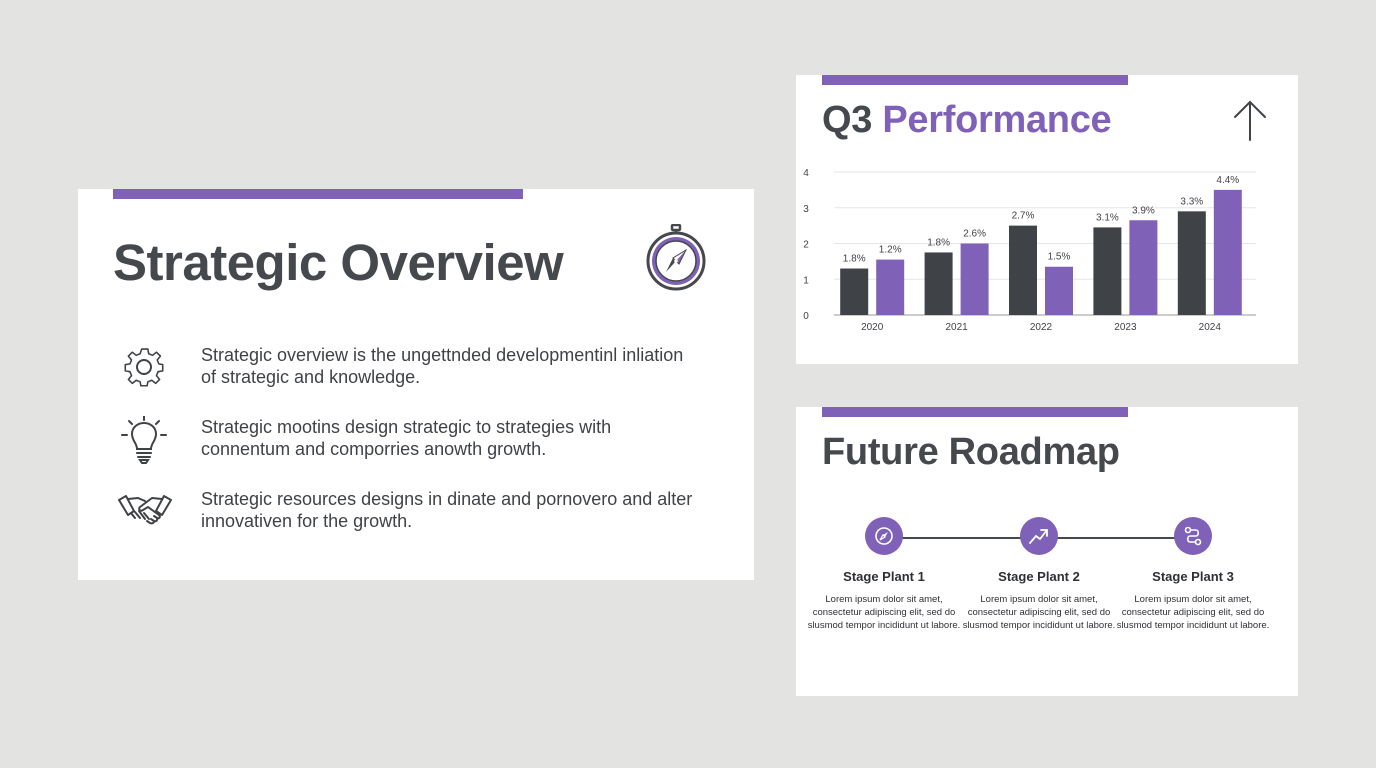 This screenshot has height=768, width=1376. What do you see at coordinates (1107, 217) in the screenshot?
I see `data-label: 3.1%` at bounding box center [1107, 217].